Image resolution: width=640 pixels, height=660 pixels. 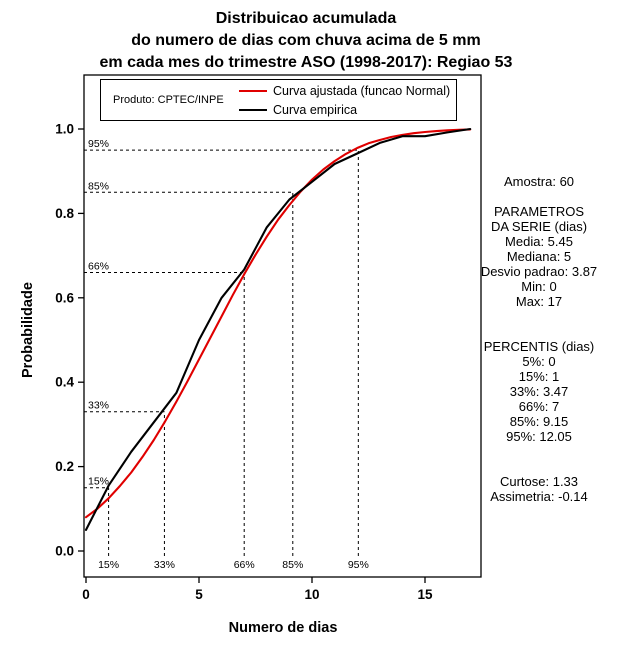 I want to click on percentile-label-bottom: 85%, so click(x=292, y=565).